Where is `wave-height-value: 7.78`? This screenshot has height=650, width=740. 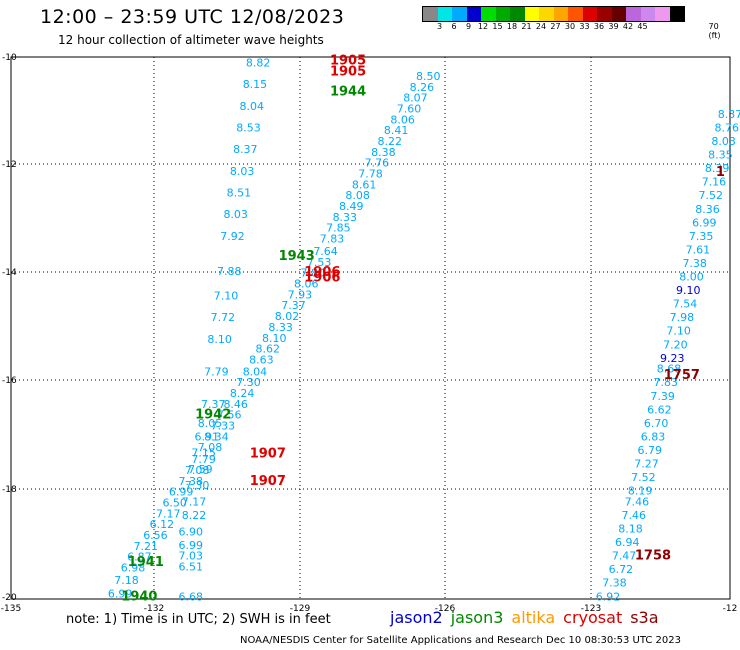 wave-height-value: 7.78 is located at coordinates (370, 174).